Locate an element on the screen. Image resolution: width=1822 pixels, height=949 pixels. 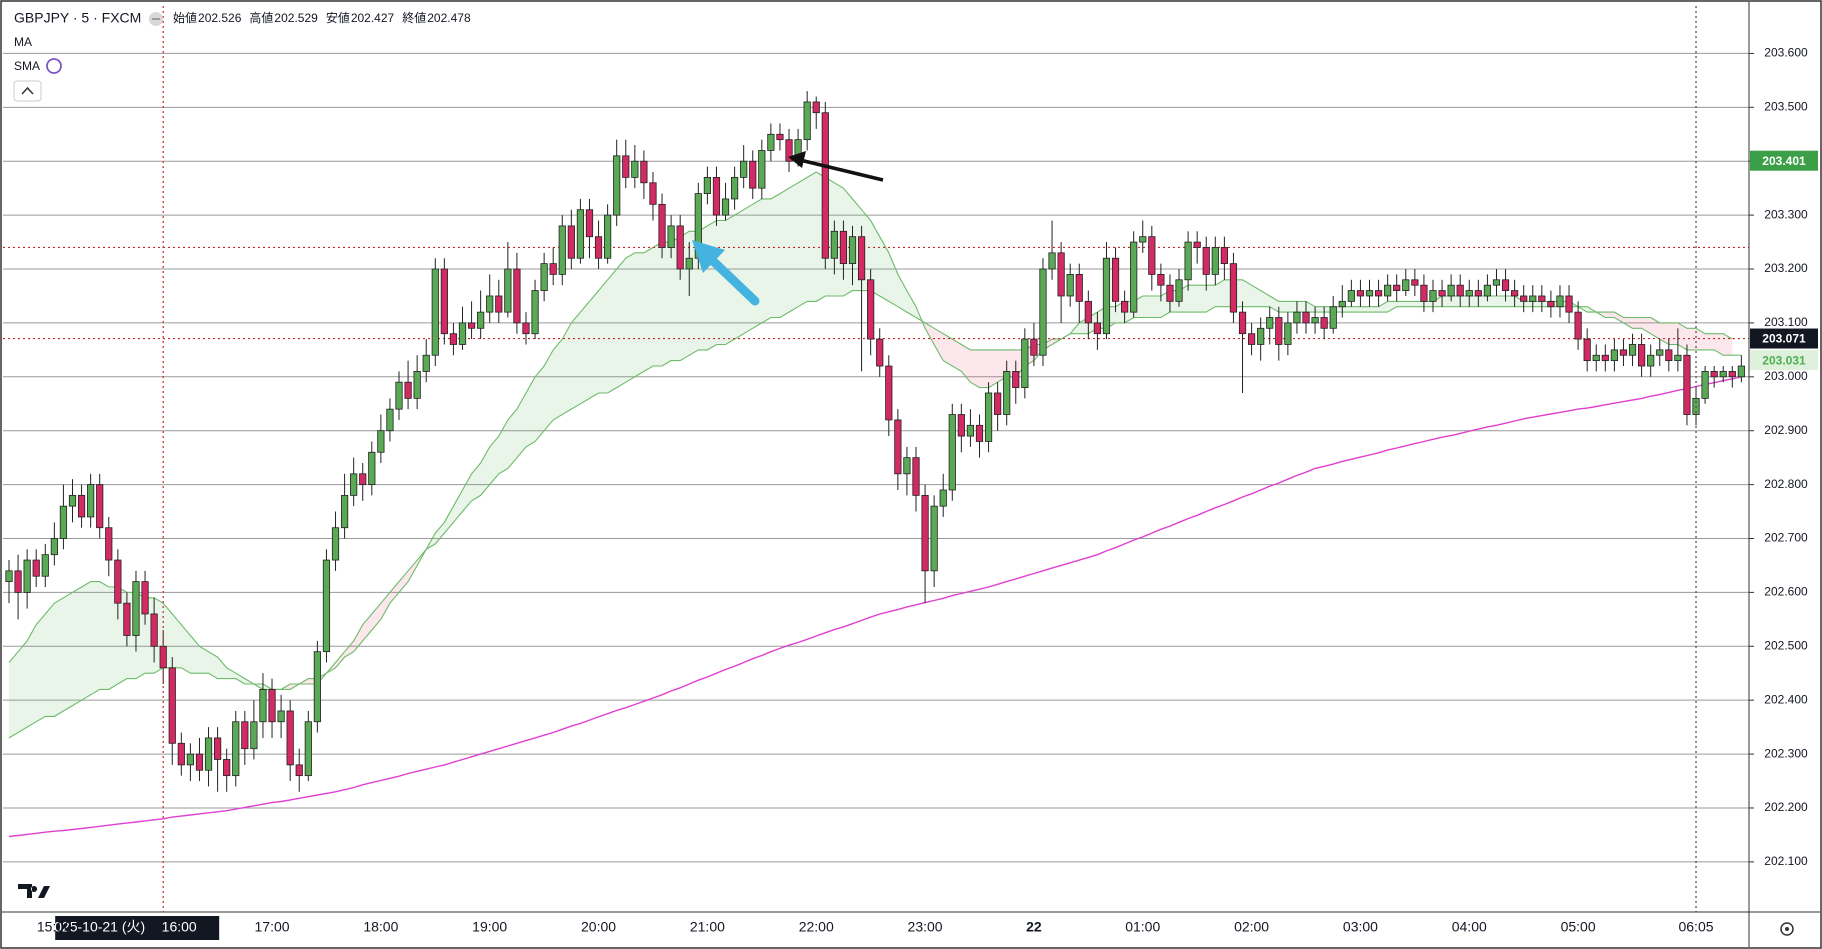
y-tick-label: 203.100 is located at coordinates (1786, 322).